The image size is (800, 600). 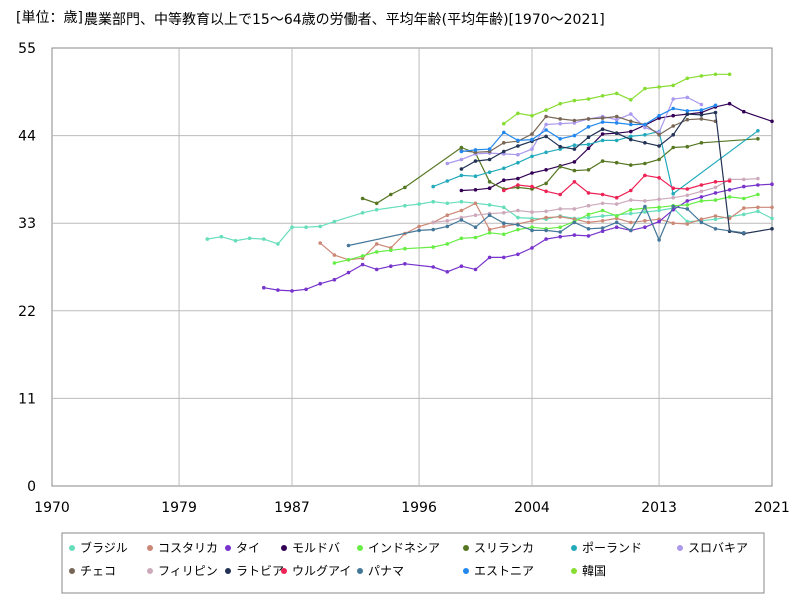 What do you see at coordinates (179, 508) in the screenshot?
I see `x-tick-label: 1979` at bounding box center [179, 508].